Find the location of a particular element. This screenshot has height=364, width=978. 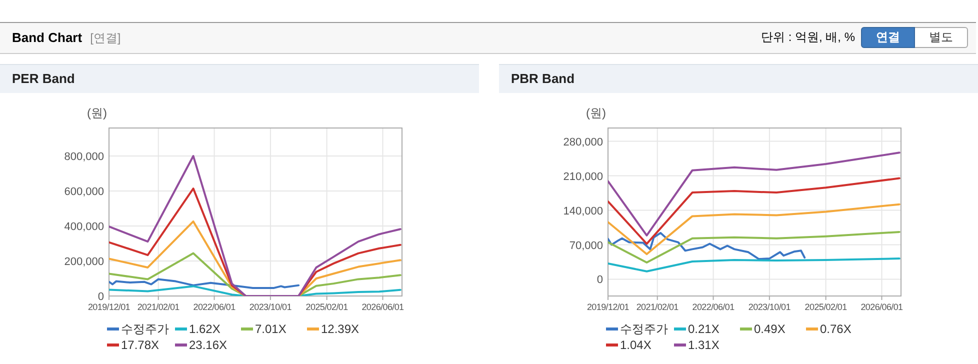

y-tick-label: 140,000 is located at coordinates (583, 211).